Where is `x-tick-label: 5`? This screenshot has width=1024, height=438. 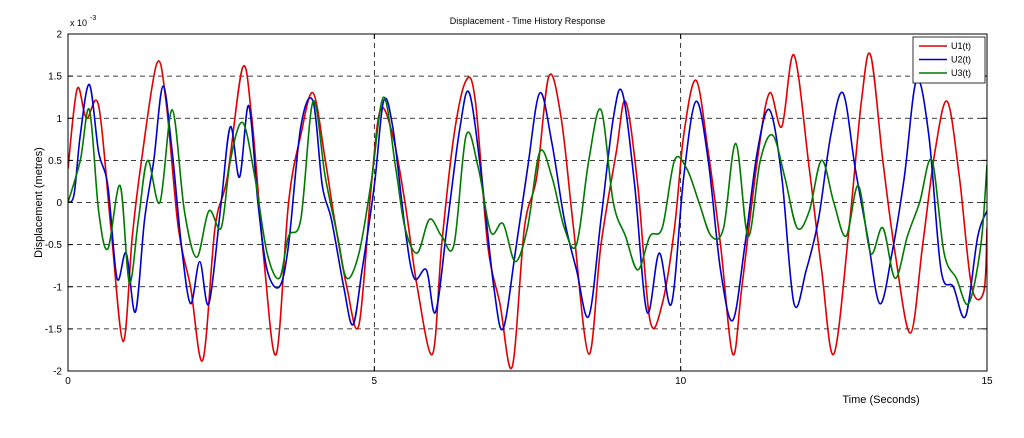 x-tick-label: 5 is located at coordinates (375, 381).